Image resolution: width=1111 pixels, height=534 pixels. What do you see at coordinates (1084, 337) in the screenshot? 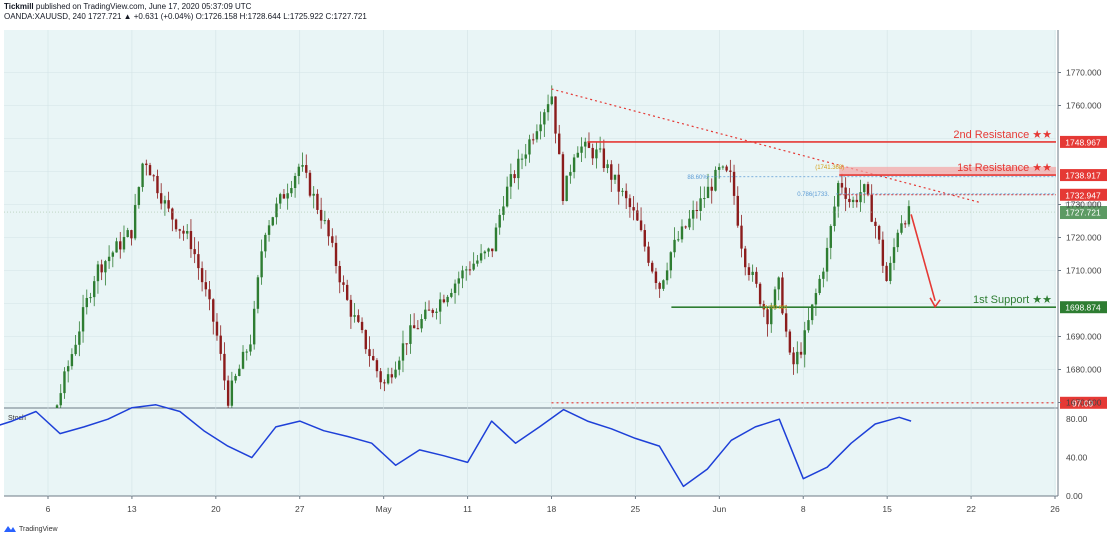
I see `price-tick-label: 1690.000` at bounding box center [1084, 337].